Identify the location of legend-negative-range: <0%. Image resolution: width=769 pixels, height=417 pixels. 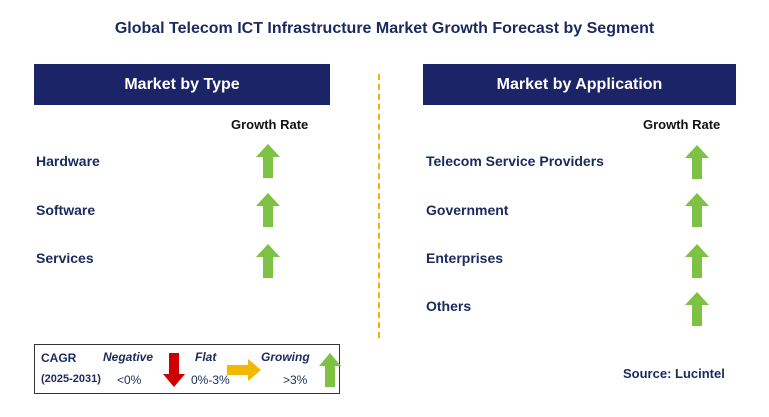
(129, 380).